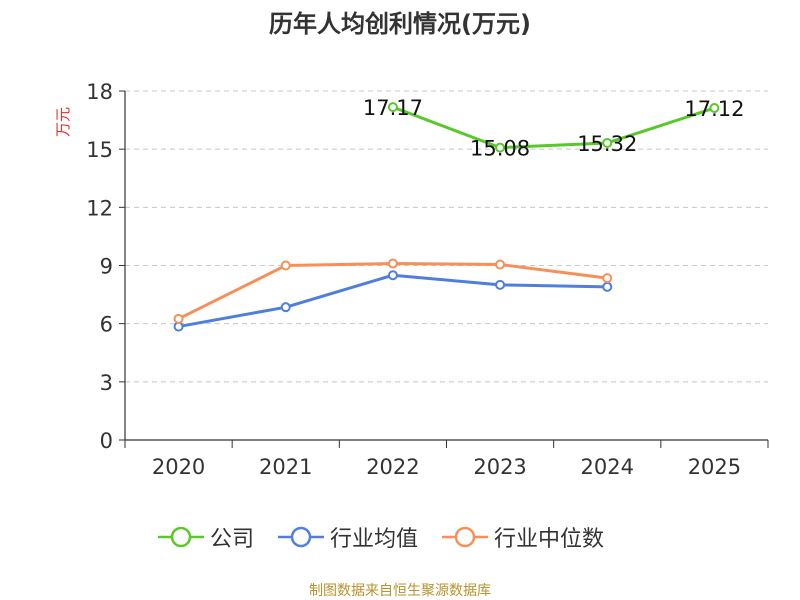 Image resolution: width=800 pixels, height=600 pixels. I want to click on x-tick-label: 2022, so click(392, 467).